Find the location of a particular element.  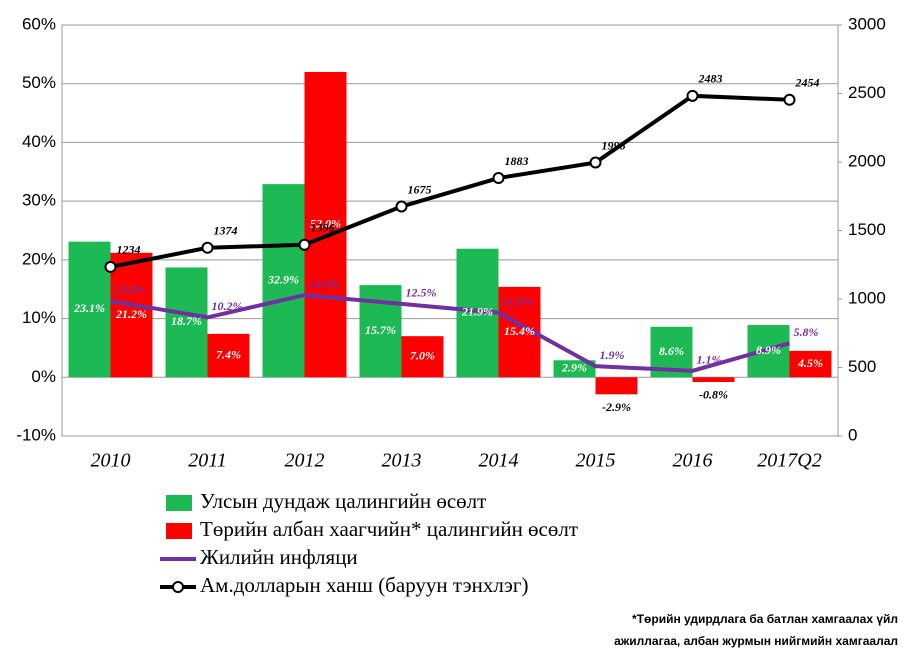

data-label: 32.9% is located at coordinates (283, 279).